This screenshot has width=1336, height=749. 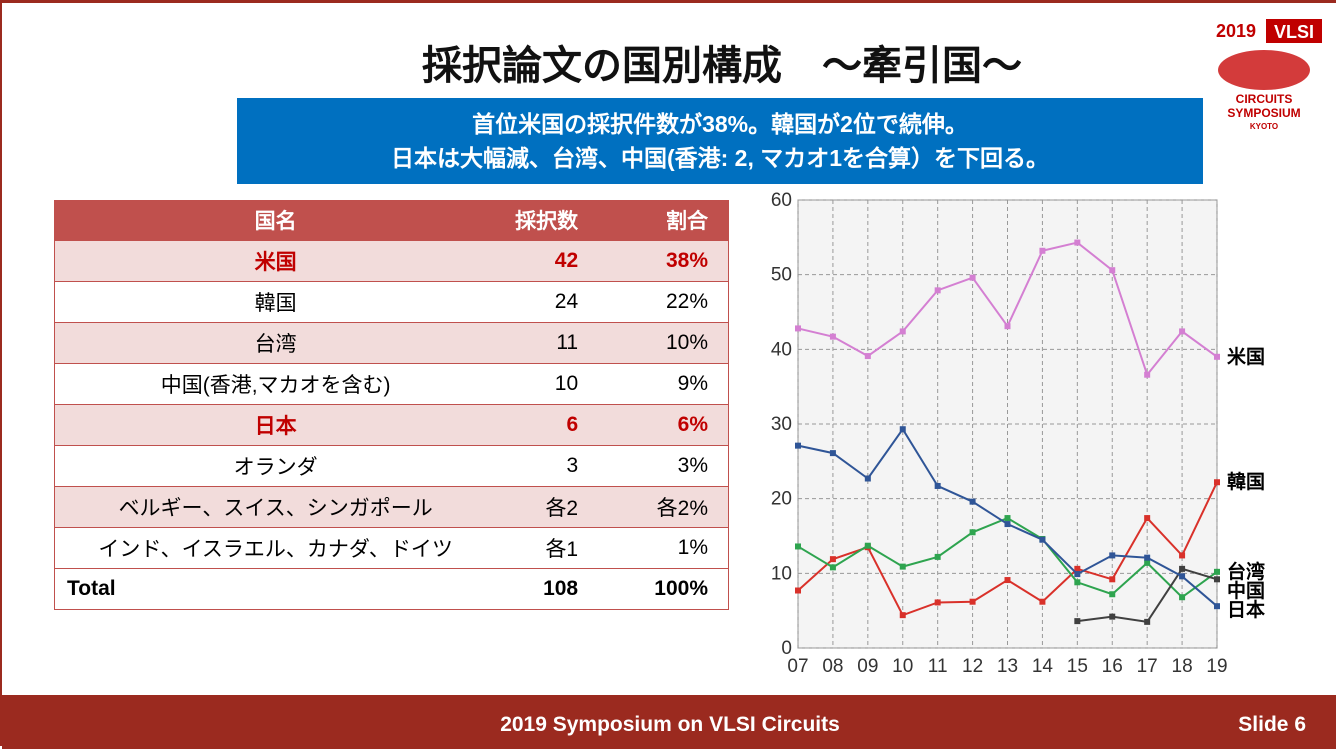 What do you see at coordinates (391, 384) in the screenshot?
I see `table-row: 中国(香港,マカオを含む) 10 9%` at bounding box center [391, 384].